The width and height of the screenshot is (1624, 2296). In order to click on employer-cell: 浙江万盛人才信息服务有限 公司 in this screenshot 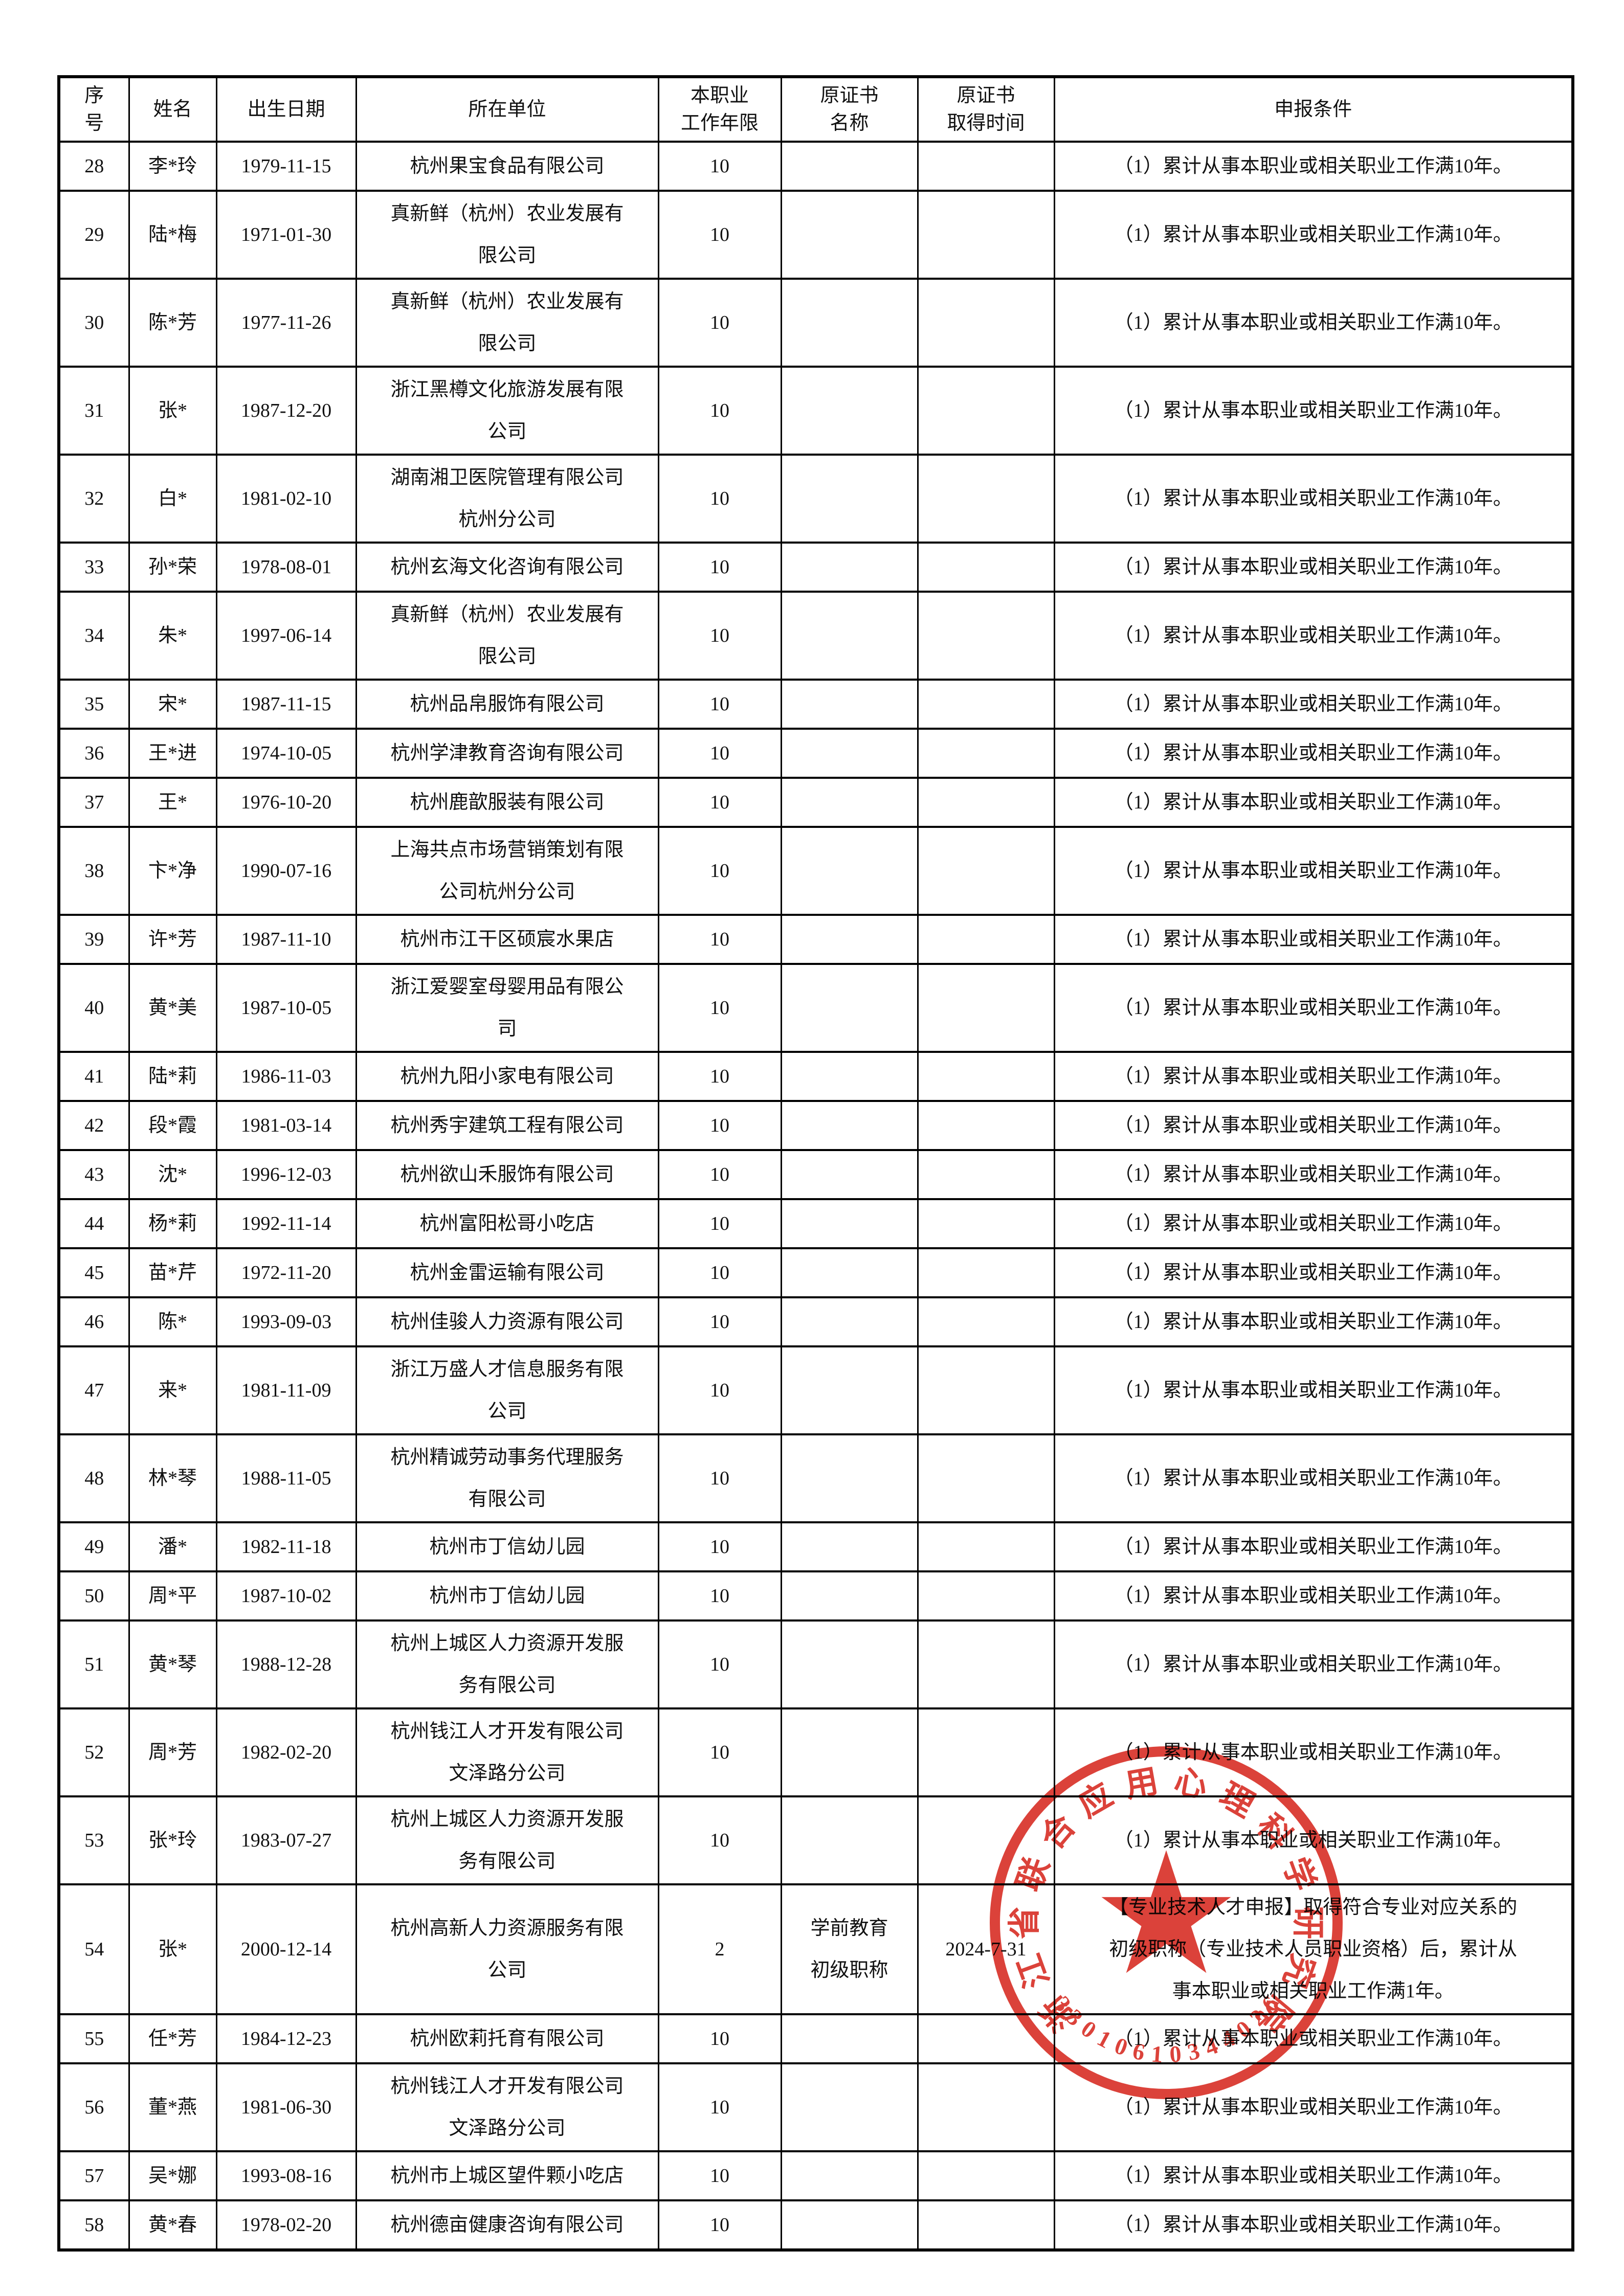, I will do `click(507, 1390)`.